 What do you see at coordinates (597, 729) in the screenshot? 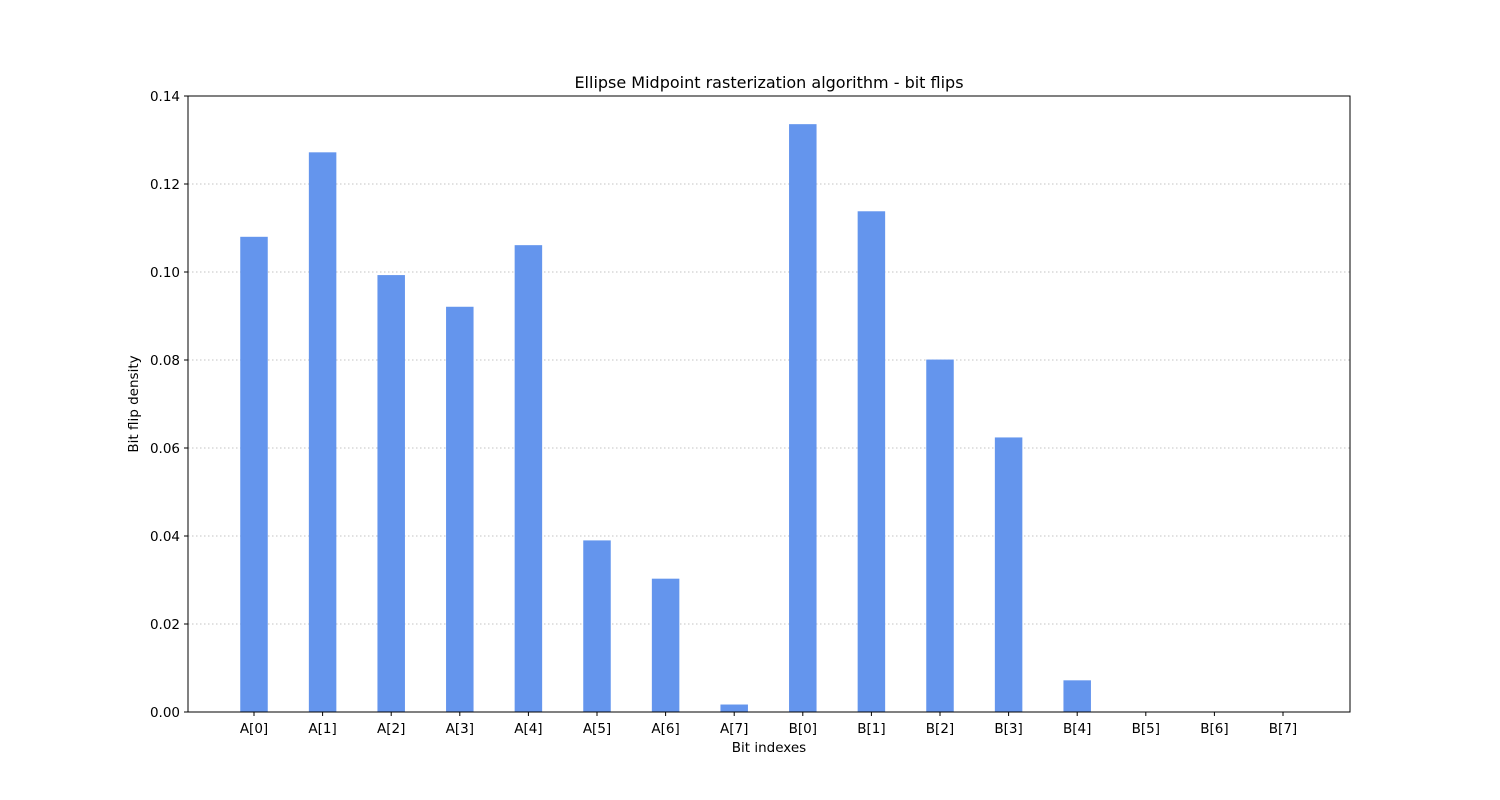
I see `x-tick-label: A[5]` at bounding box center [597, 729].